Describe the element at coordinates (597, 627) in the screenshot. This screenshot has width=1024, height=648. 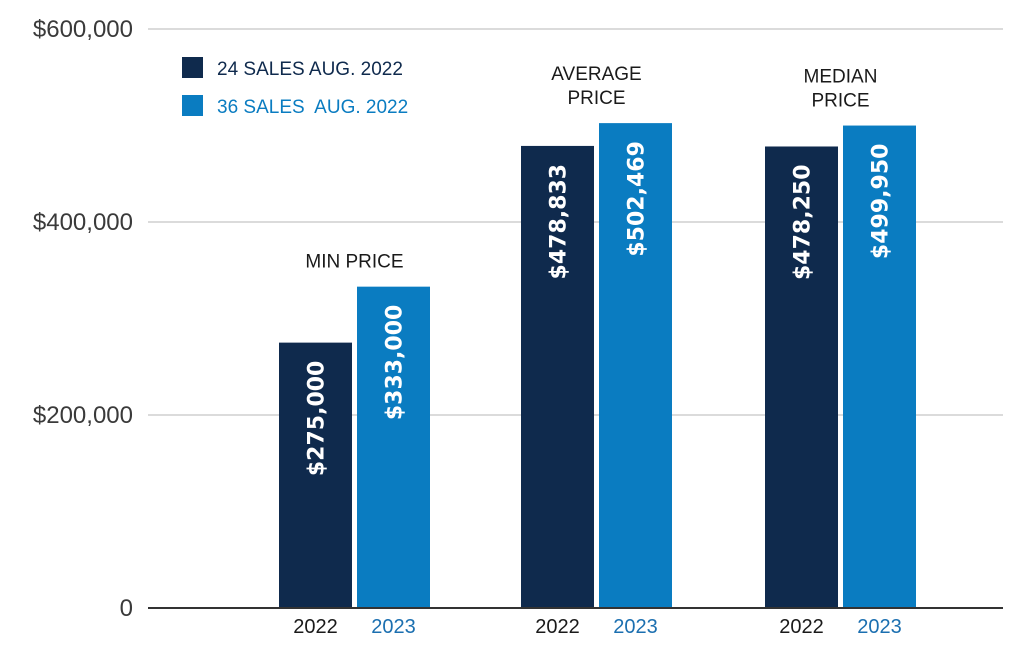
I see `x-axis-ticks: 2022 2023 2022 2023 2022 2023` at that location.